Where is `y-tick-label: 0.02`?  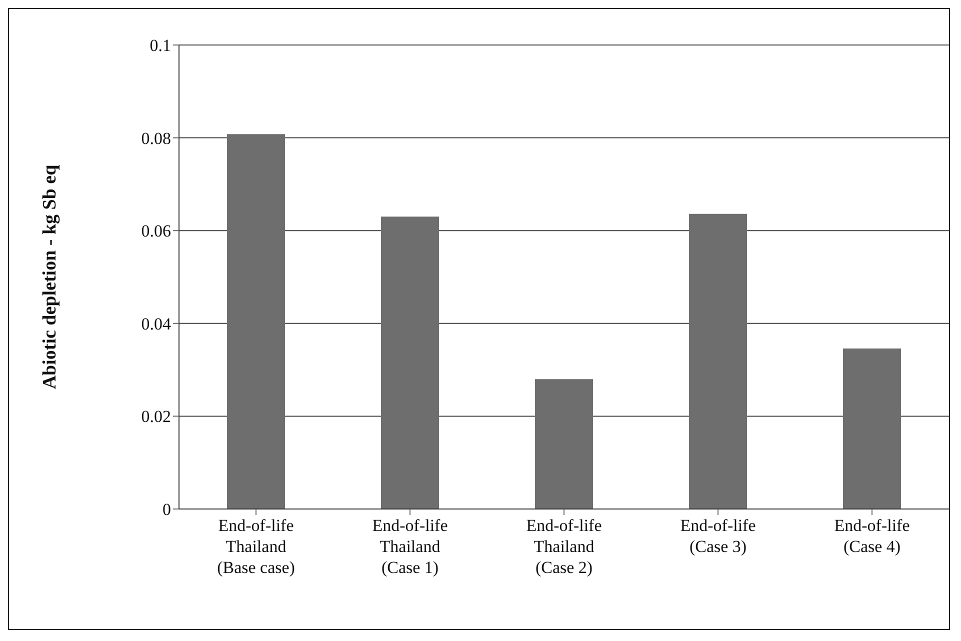 y-tick-label: 0.02 is located at coordinates (156, 416).